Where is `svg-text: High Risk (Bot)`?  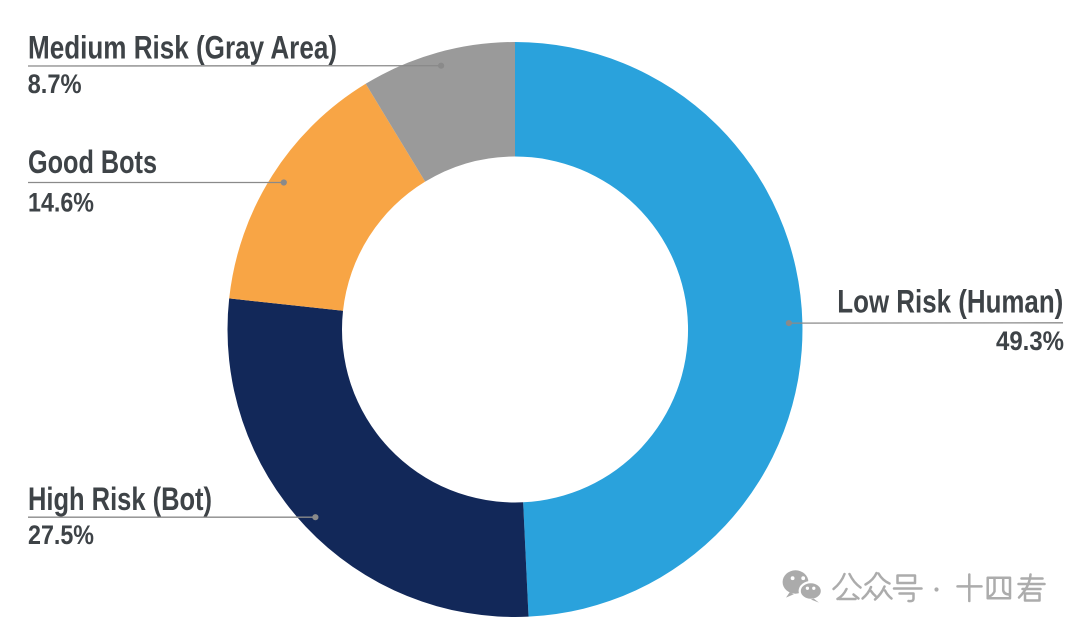 svg-text: High Risk (Bot) is located at coordinates (120, 499).